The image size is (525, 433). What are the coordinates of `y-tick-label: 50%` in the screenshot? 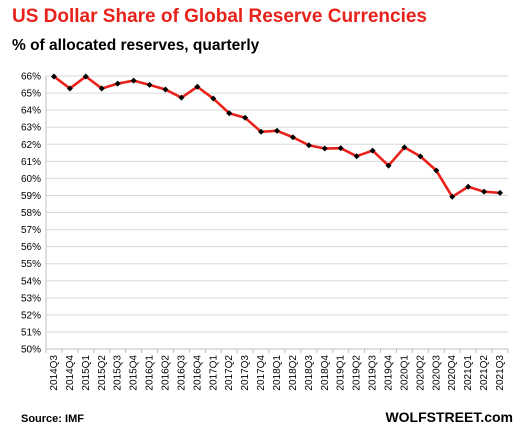 It's located at (31, 350).